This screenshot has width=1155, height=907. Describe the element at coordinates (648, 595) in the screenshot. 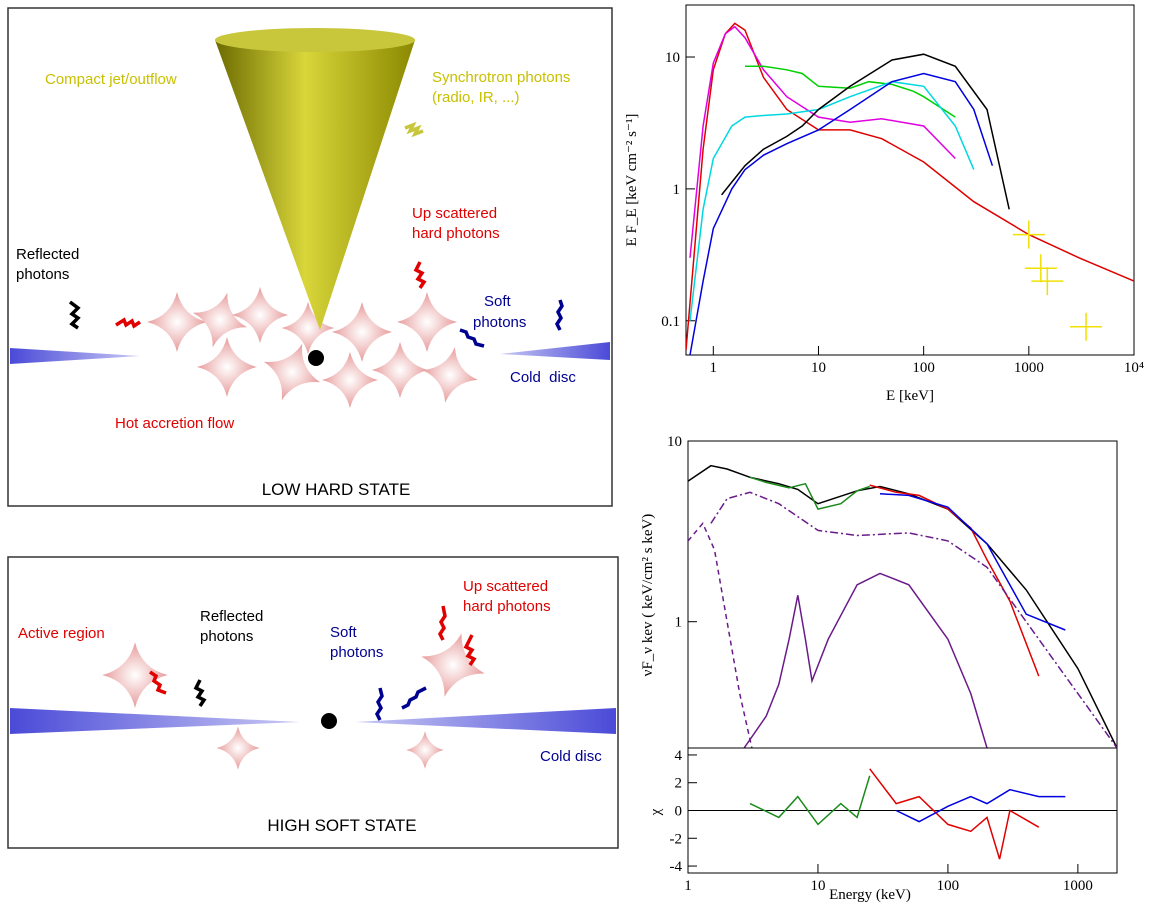

I see `y-axis-label: νF_ν kev ( keV/cm² s keV)` at that location.